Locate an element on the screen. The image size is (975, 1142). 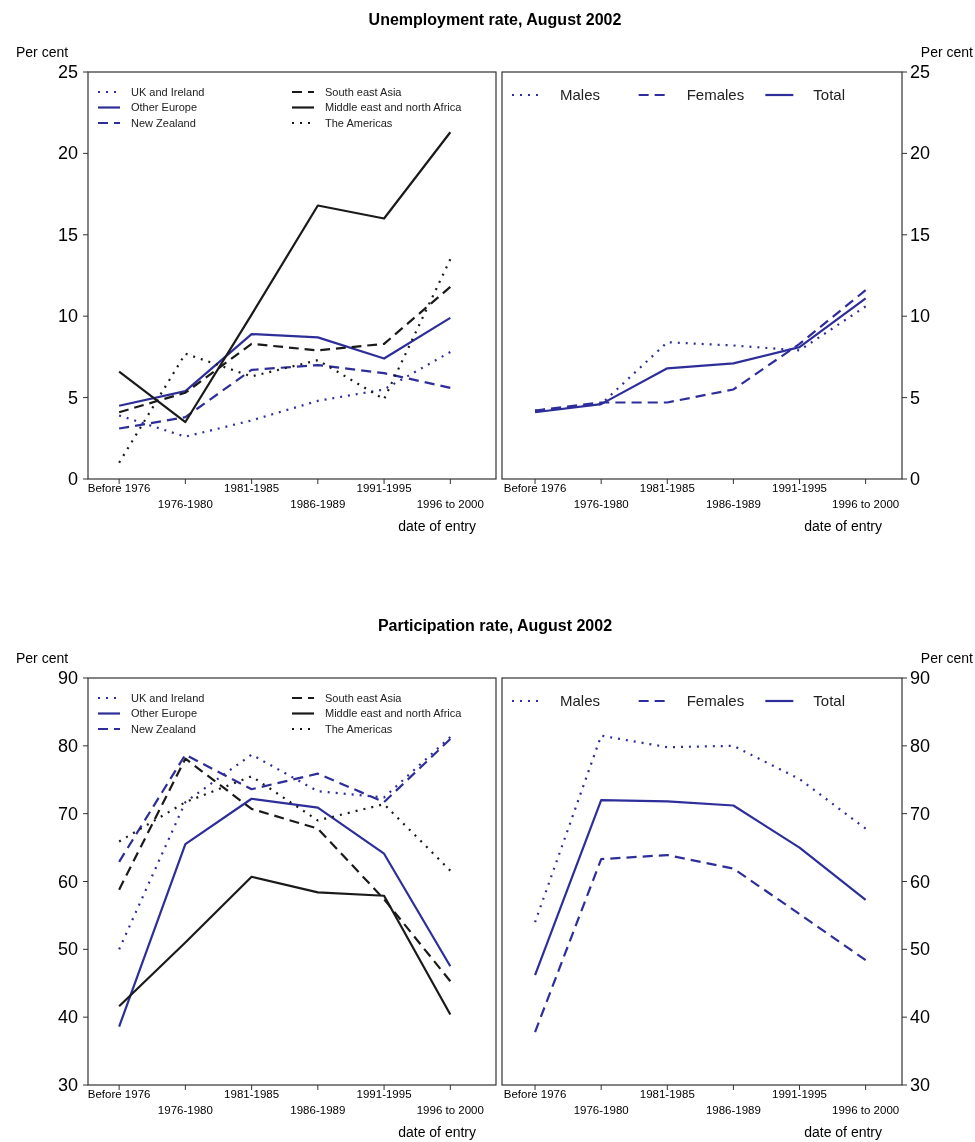
chart-title: Participation rate, August 2002 is located at coordinates (495, 625).